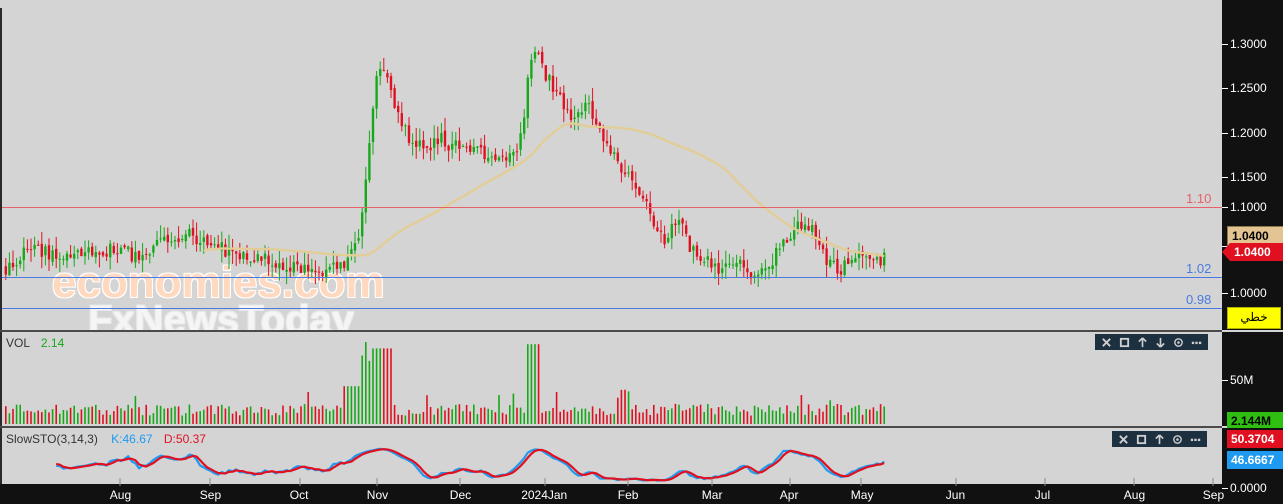 This screenshot has height=504, width=1283. I want to click on stochastic-panel-toolbar, so click(1159, 439).